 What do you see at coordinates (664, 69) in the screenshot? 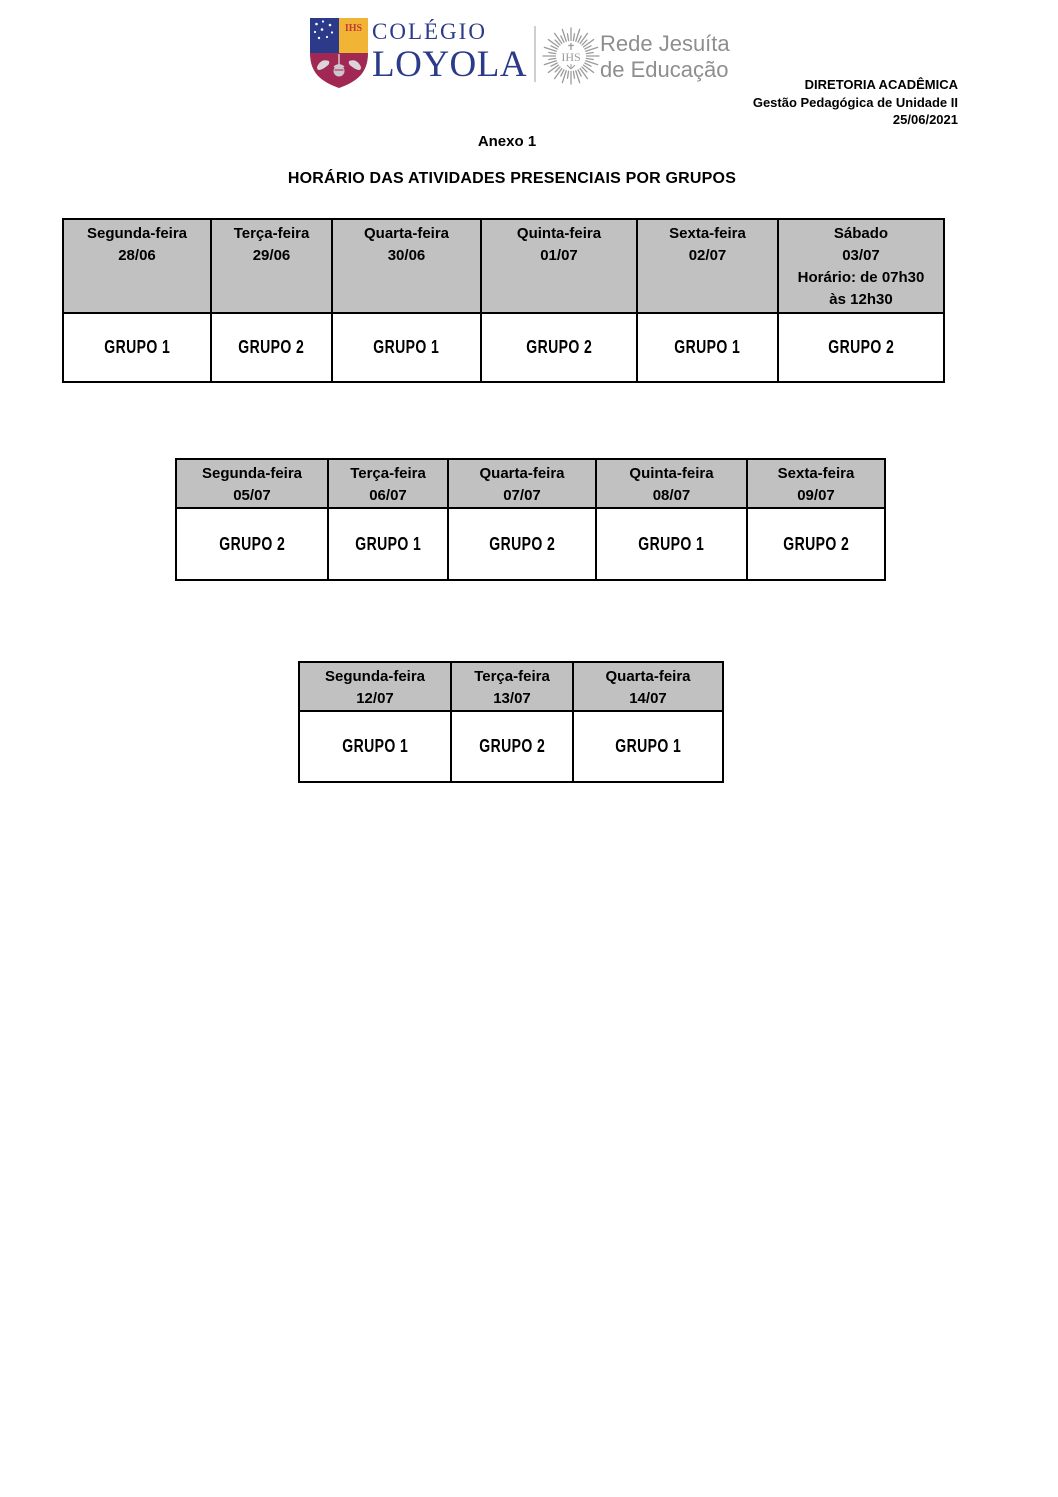
I see `network-name-line2: de Educação` at bounding box center [664, 69].